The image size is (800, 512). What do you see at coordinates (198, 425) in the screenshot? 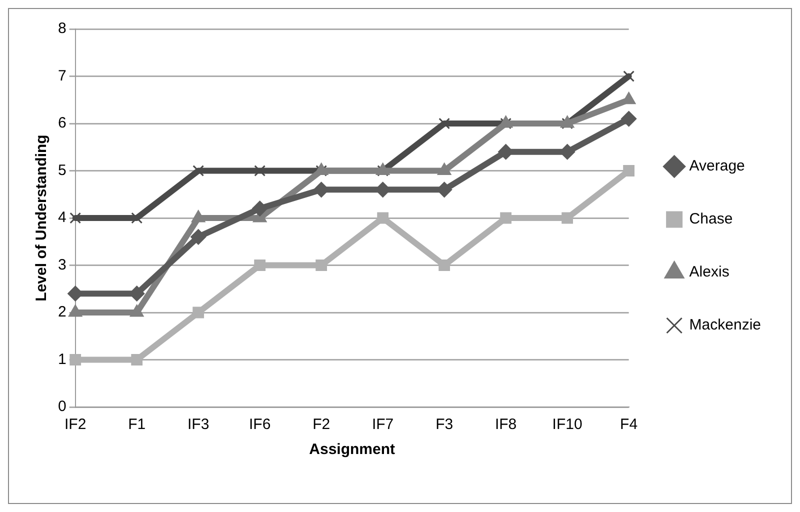
I see `x-tick-label: IF3` at bounding box center [198, 425].